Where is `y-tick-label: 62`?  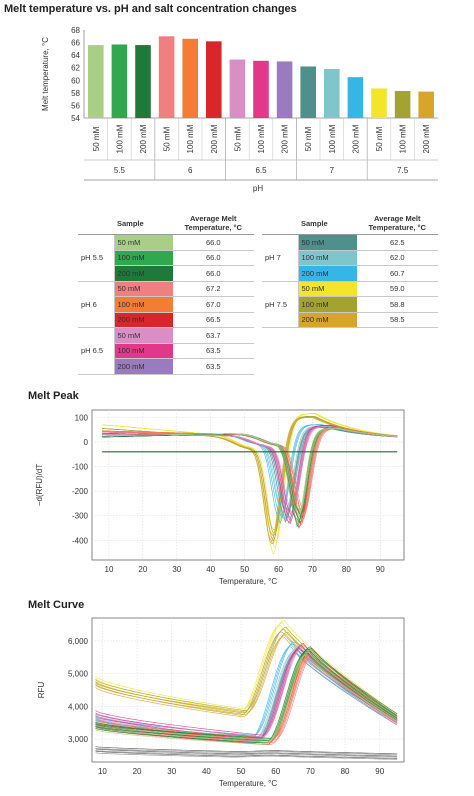 y-tick-label: 62 is located at coordinates (75, 68).